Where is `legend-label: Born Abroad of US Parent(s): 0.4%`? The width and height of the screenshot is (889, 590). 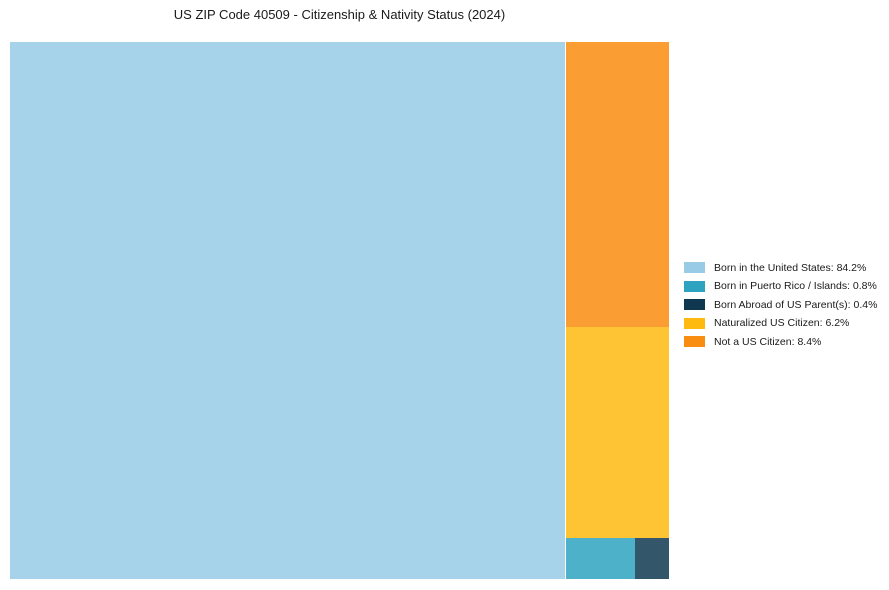 legend-label: Born Abroad of US Parent(s): 0.4% is located at coordinates (796, 304).